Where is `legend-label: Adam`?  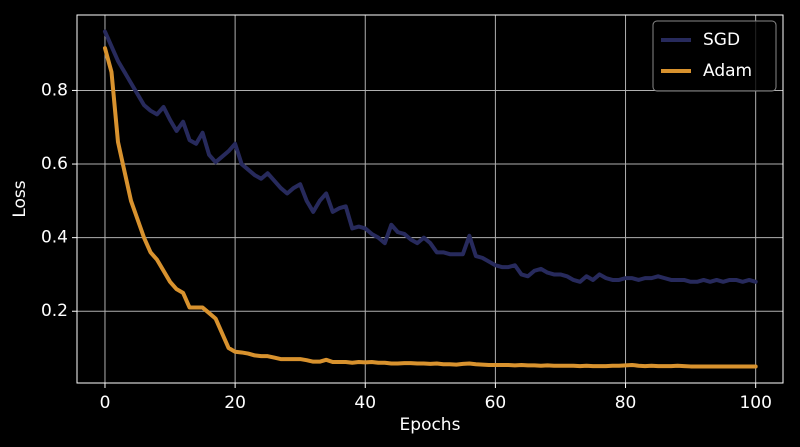
legend-label: Adam is located at coordinates (727, 71).